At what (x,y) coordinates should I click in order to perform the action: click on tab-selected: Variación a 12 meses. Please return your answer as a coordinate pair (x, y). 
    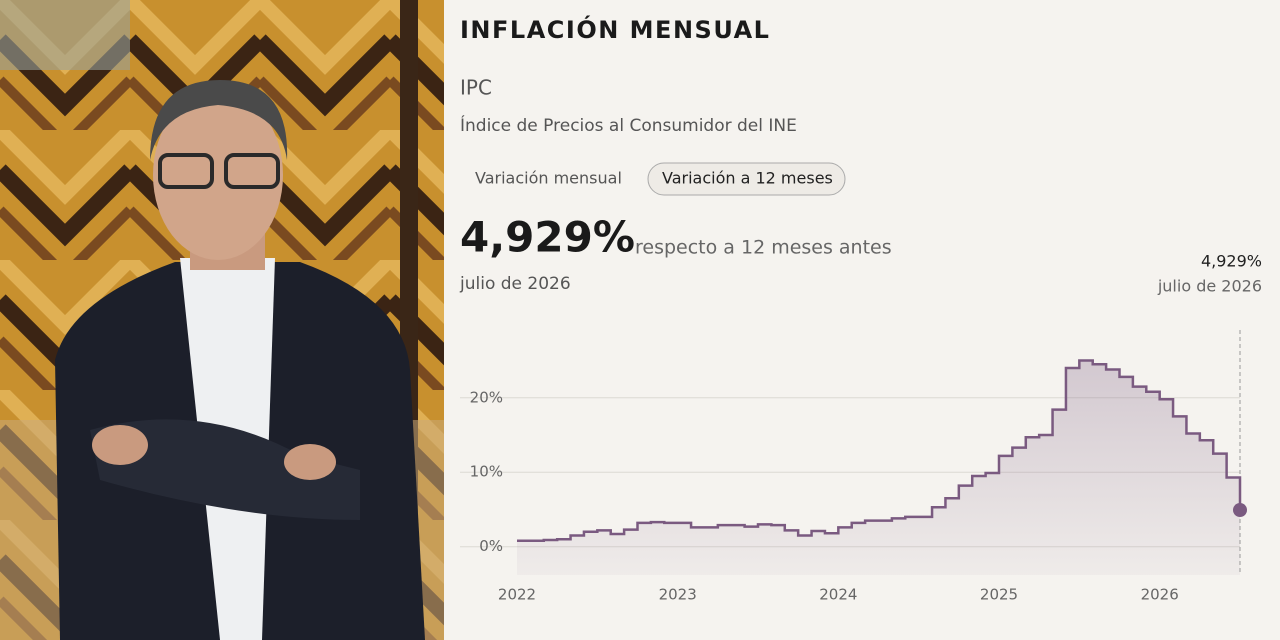
    Looking at the image, I should click on (747, 178).